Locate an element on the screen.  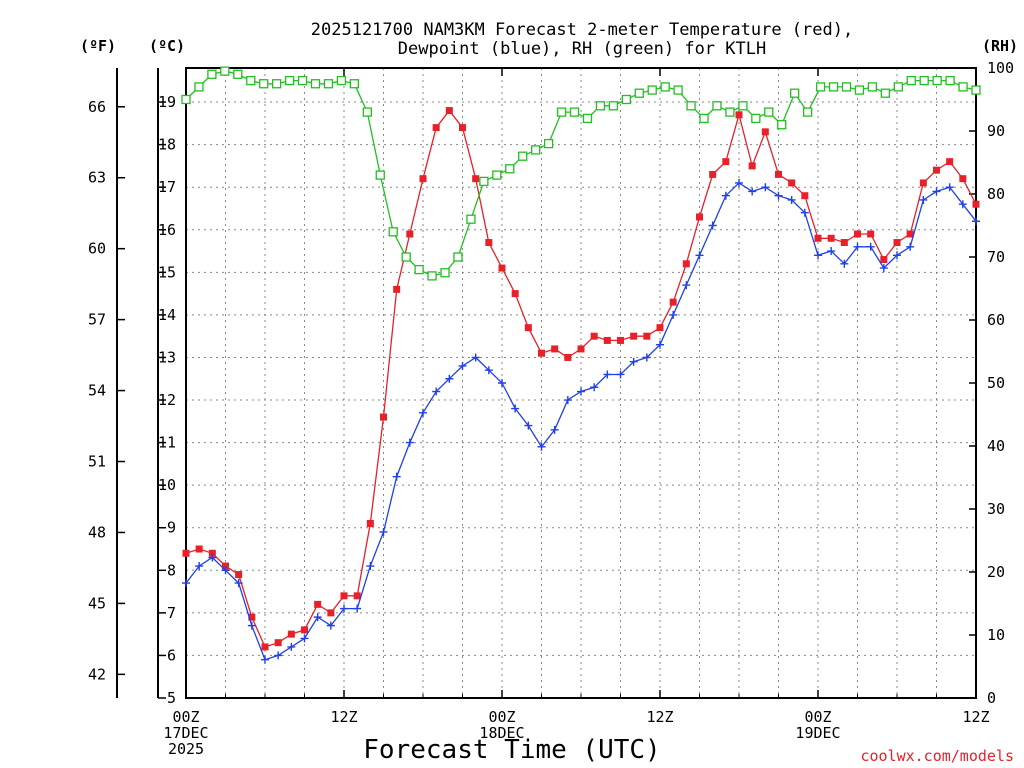
rh-tick-label: 20 is located at coordinates (996, 572).